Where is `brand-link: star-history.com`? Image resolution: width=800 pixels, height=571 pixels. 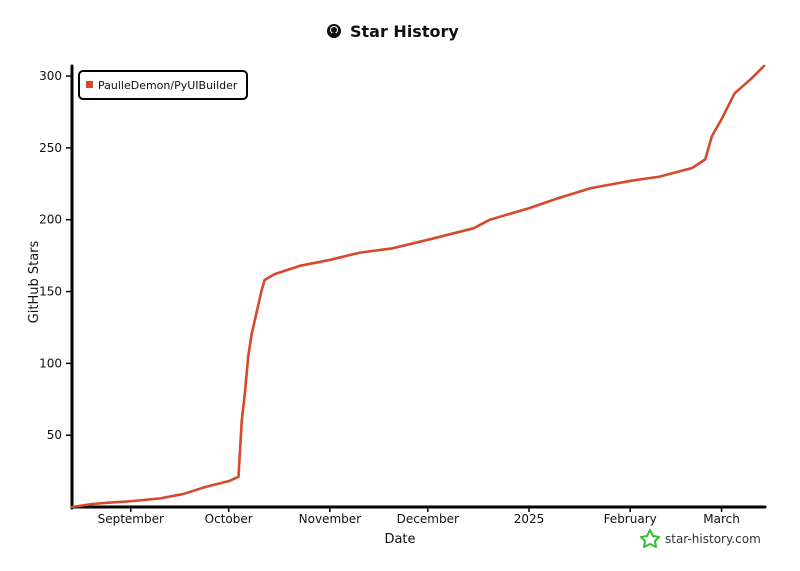
brand-link: star-history.com is located at coordinates (713, 539).